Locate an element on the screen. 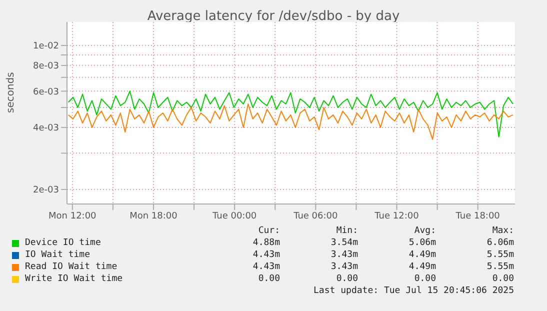 The height and width of the screenshot is (311, 547). text: Min: is located at coordinates (346, 231).